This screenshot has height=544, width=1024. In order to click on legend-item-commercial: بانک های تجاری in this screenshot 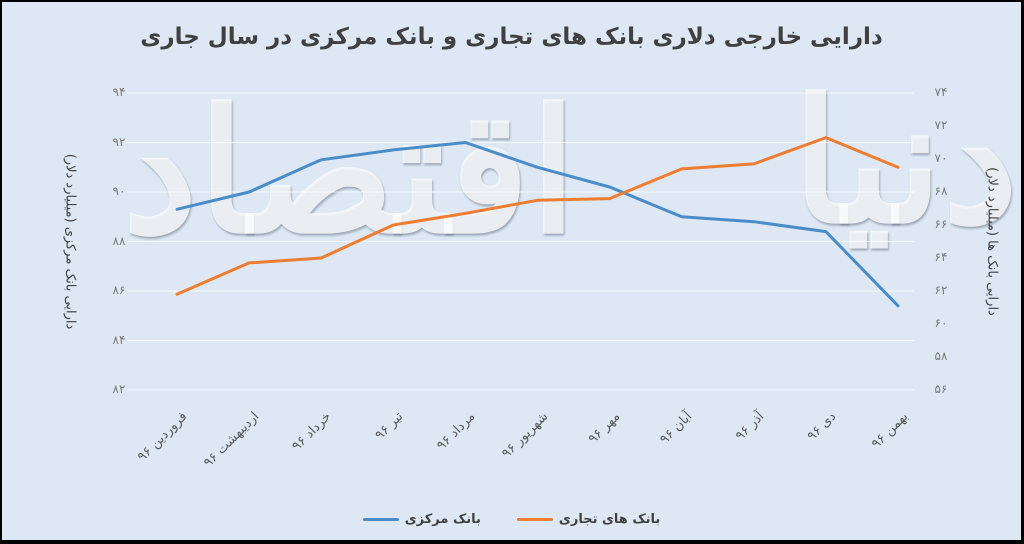, I will do `click(588, 519)`.